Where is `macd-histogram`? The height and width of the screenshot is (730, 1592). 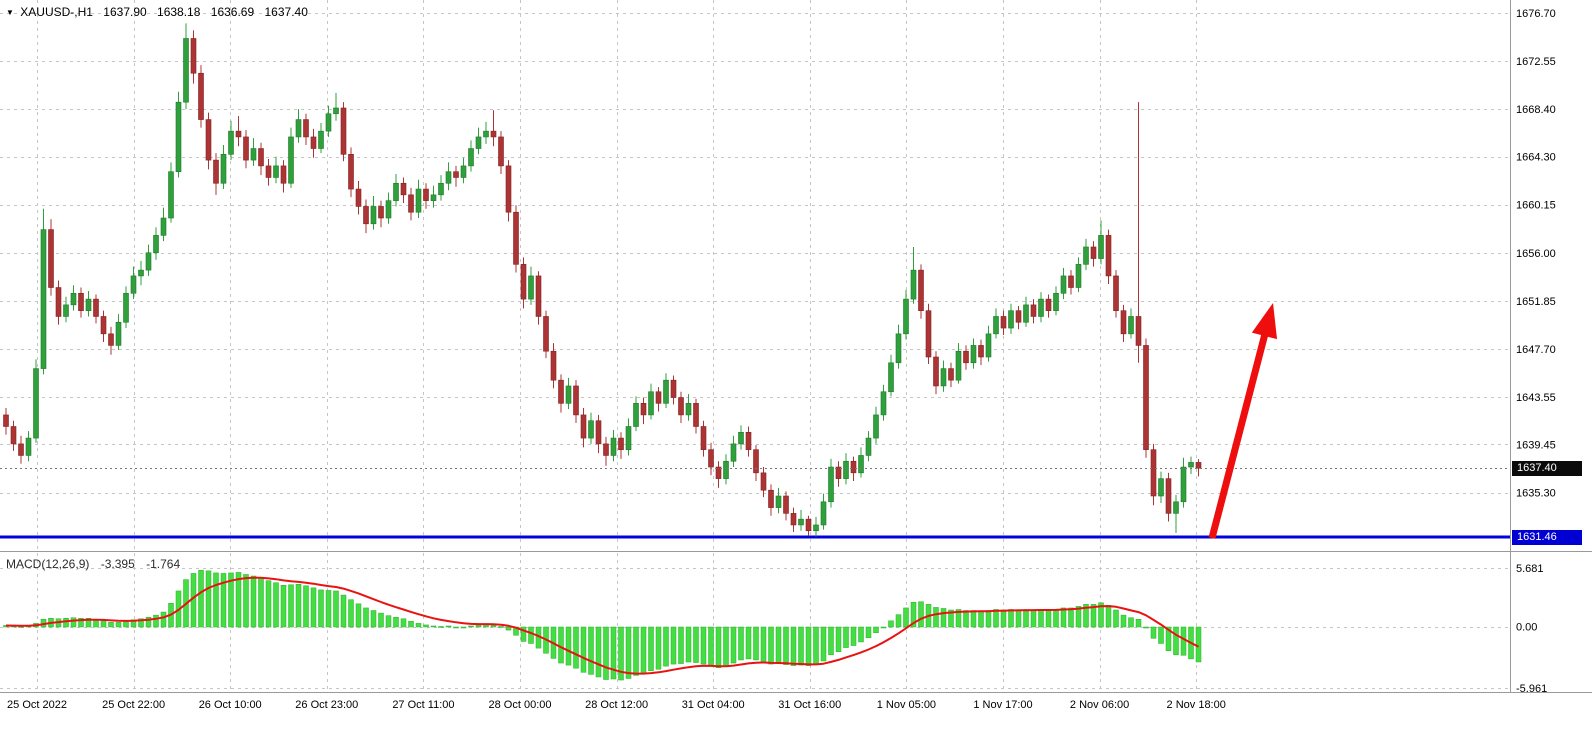 macd-histogram is located at coordinates (602, 625).